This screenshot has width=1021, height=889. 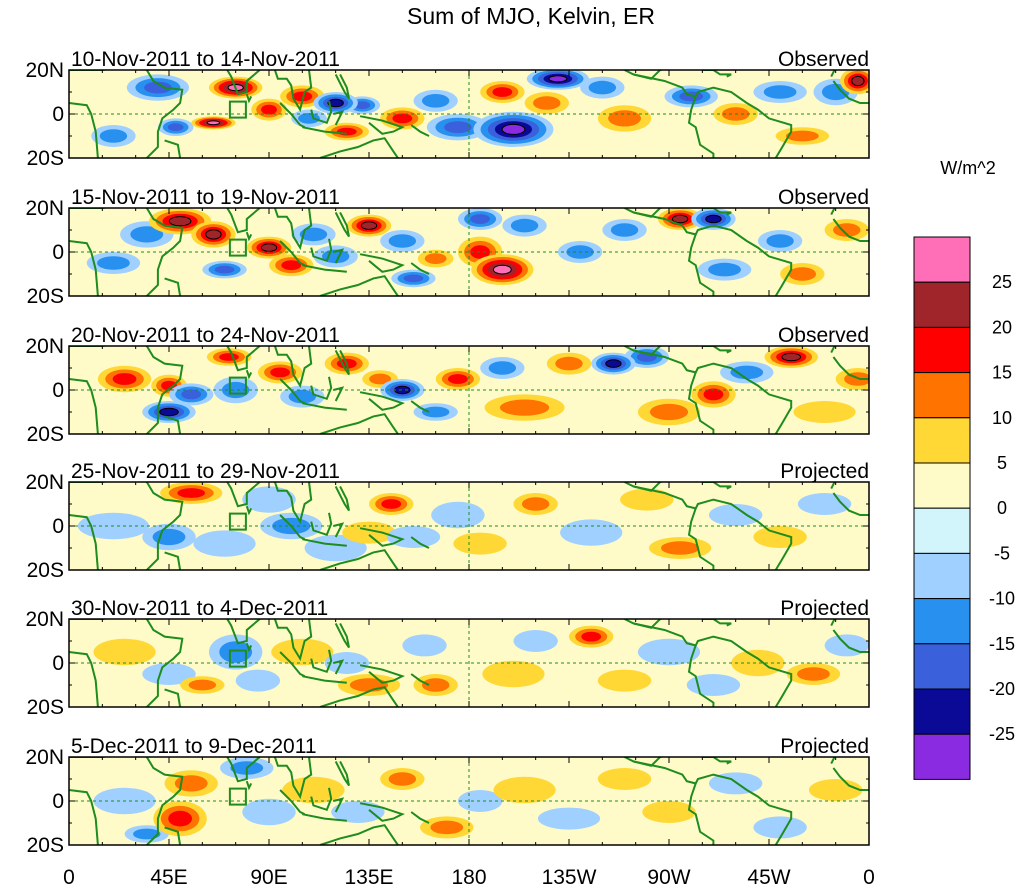 What do you see at coordinates (823, 335) in the screenshot?
I see `panel-status: Observed` at bounding box center [823, 335].